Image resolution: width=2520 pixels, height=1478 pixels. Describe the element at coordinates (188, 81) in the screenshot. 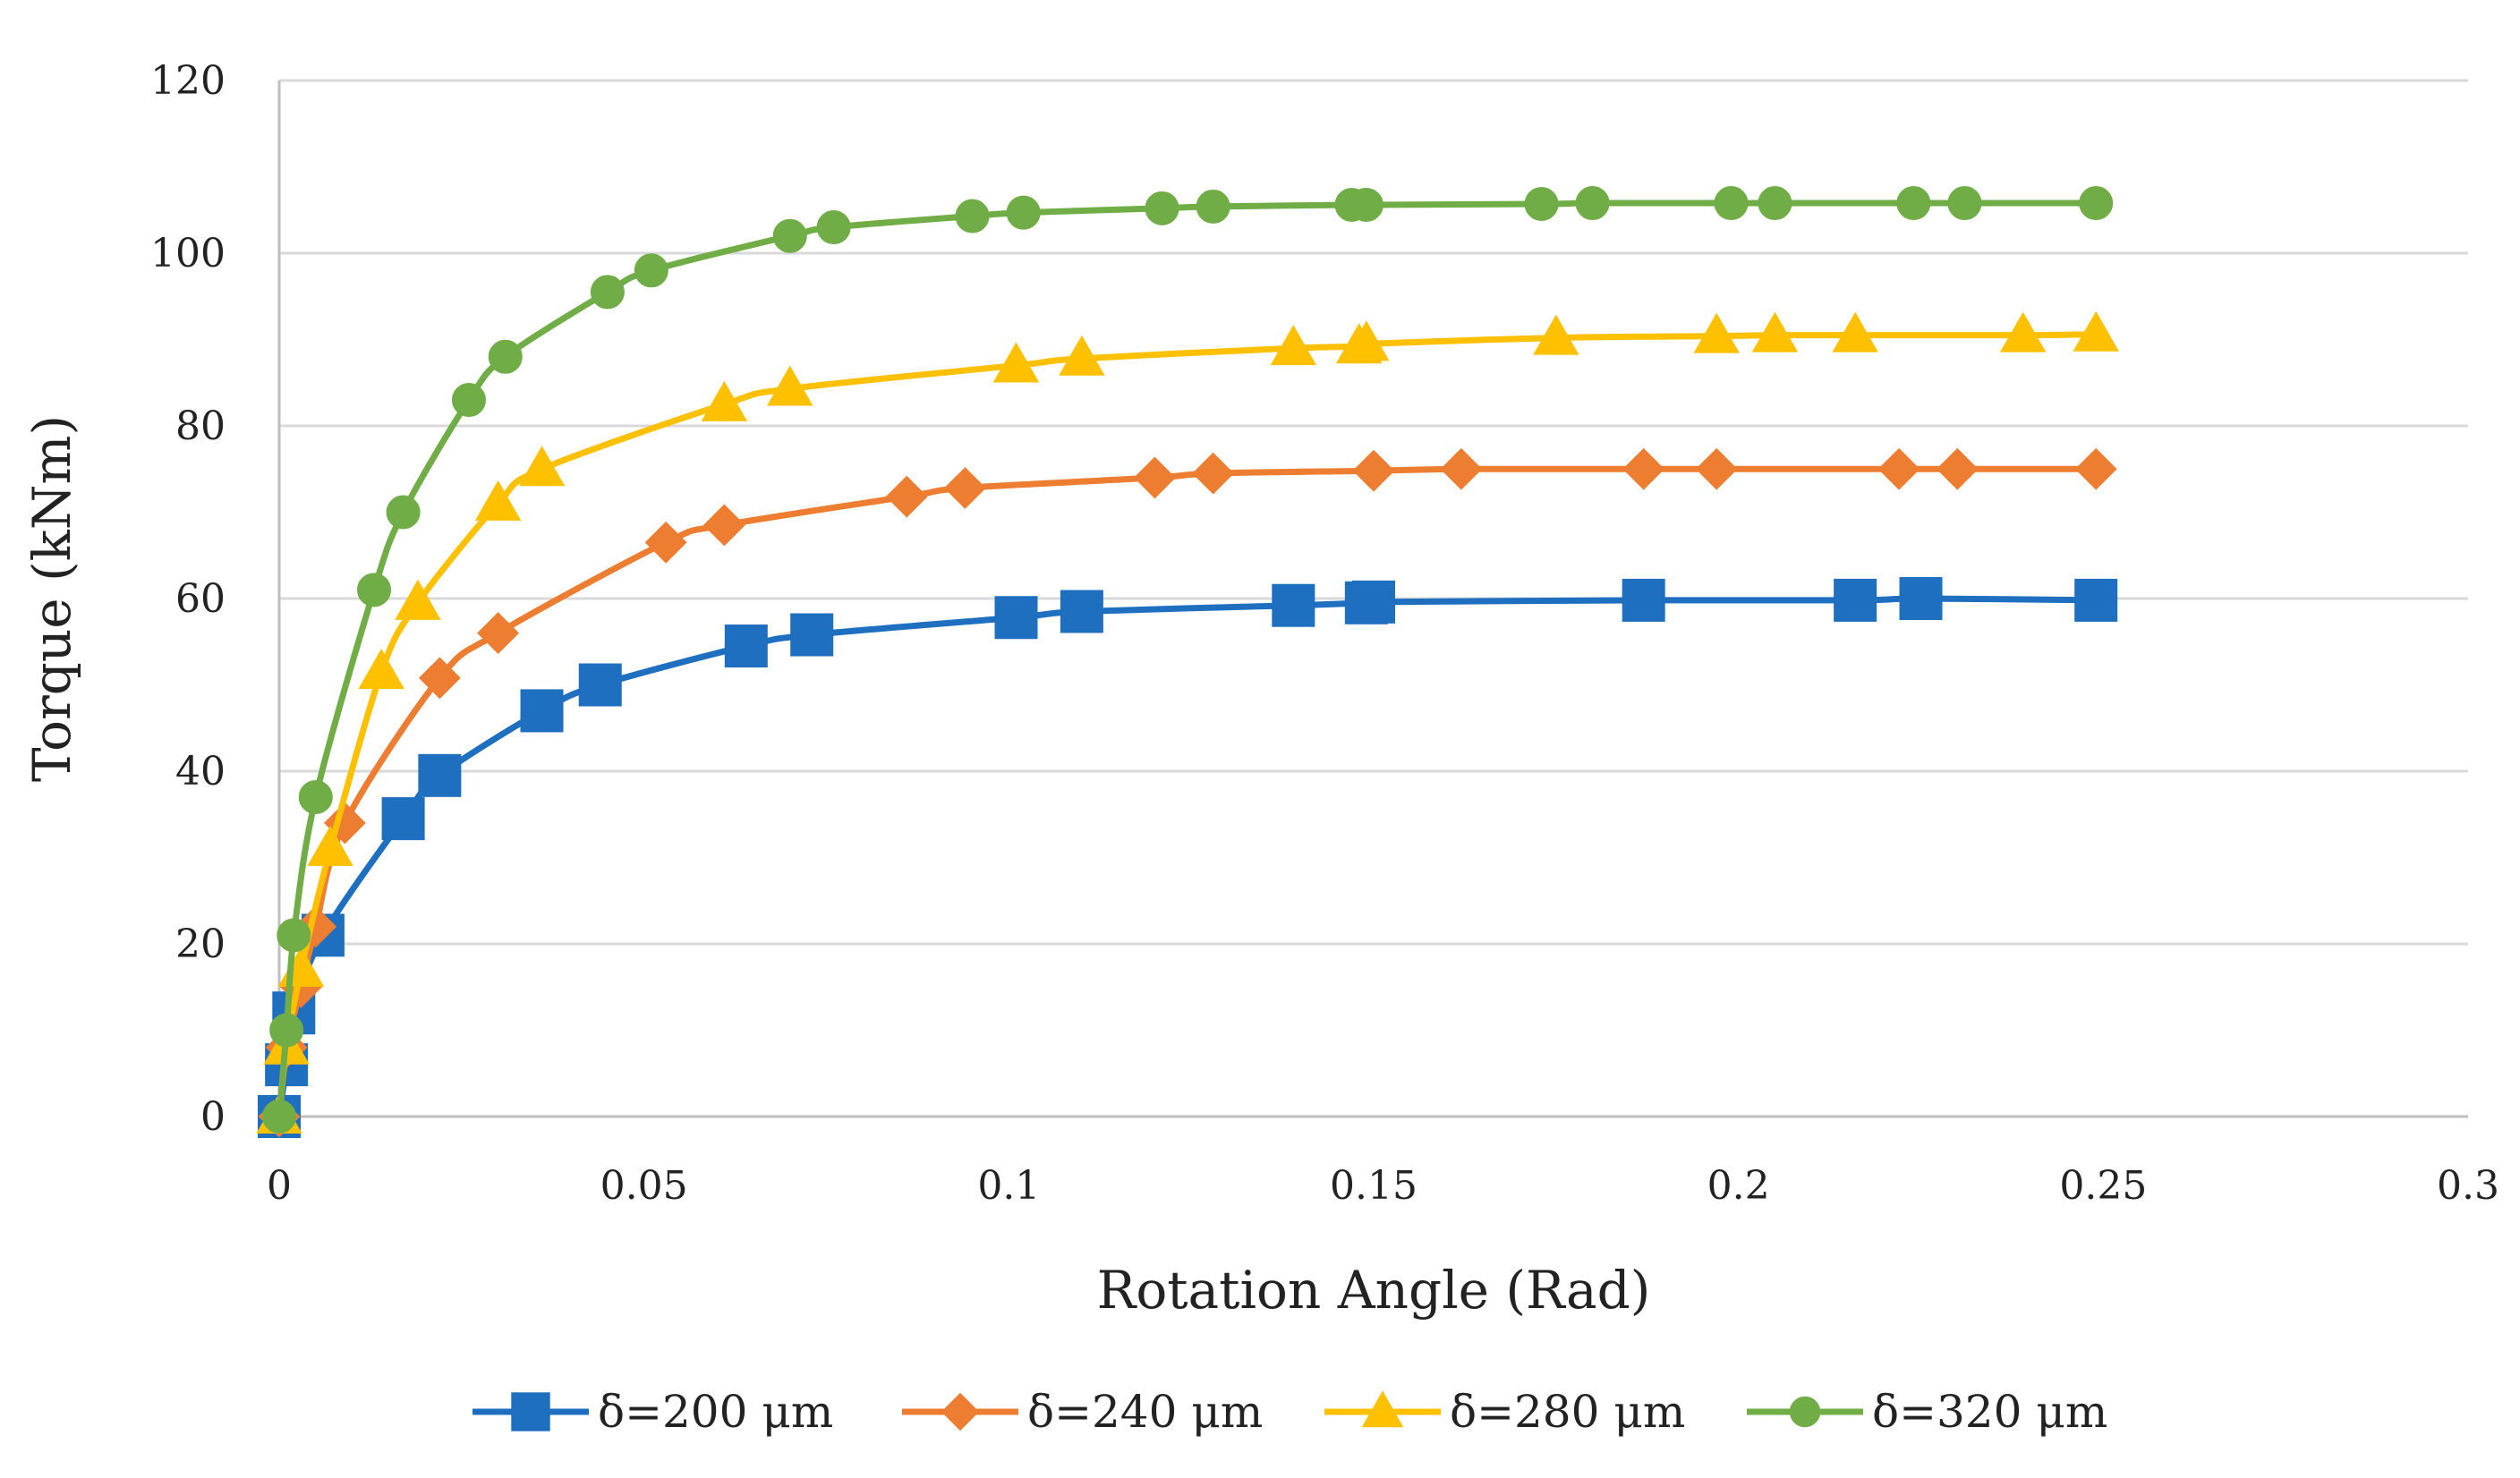

I see `y-tick-label: 120` at that location.